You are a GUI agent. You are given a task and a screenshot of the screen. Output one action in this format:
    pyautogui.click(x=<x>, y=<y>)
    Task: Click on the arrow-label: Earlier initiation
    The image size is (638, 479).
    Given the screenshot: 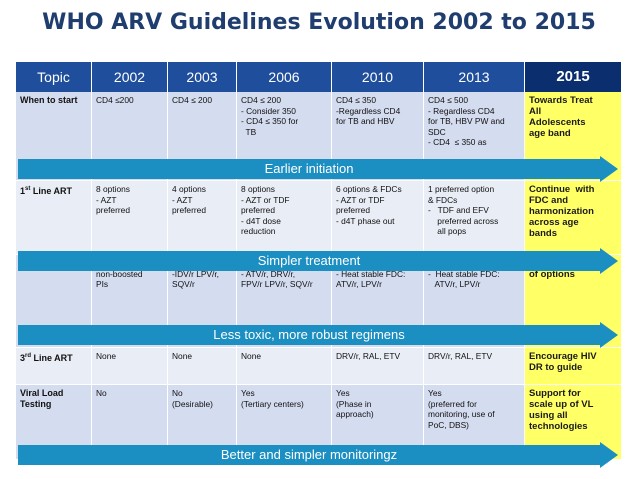 What is the action you would take?
    pyautogui.click(x=309, y=168)
    